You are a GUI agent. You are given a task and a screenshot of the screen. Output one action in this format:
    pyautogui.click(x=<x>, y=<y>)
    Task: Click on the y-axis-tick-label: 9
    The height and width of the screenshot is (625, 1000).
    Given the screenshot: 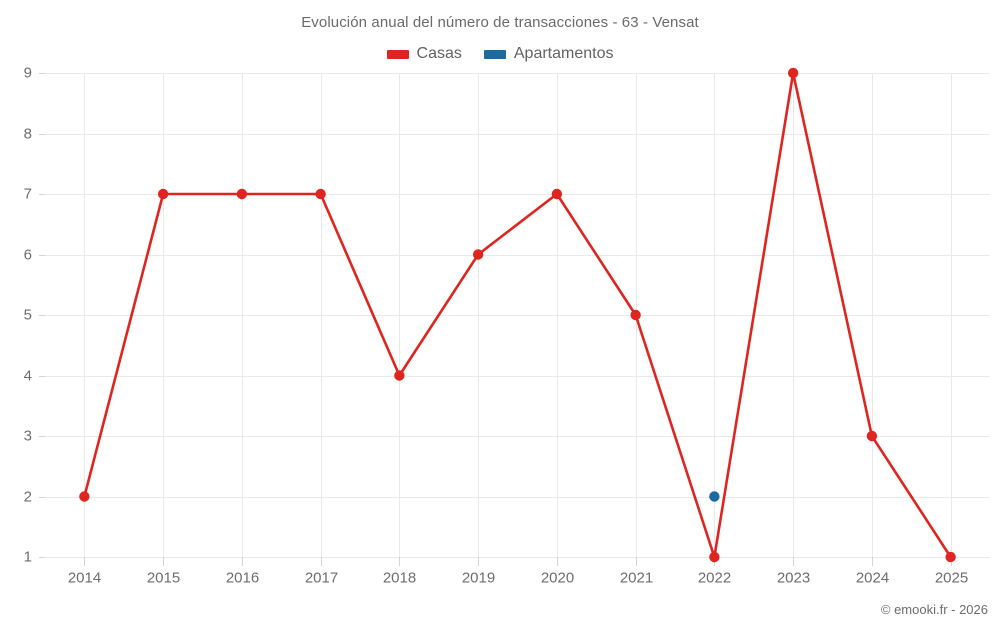 What is the action you would take?
    pyautogui.click(x=28, y=72)
    